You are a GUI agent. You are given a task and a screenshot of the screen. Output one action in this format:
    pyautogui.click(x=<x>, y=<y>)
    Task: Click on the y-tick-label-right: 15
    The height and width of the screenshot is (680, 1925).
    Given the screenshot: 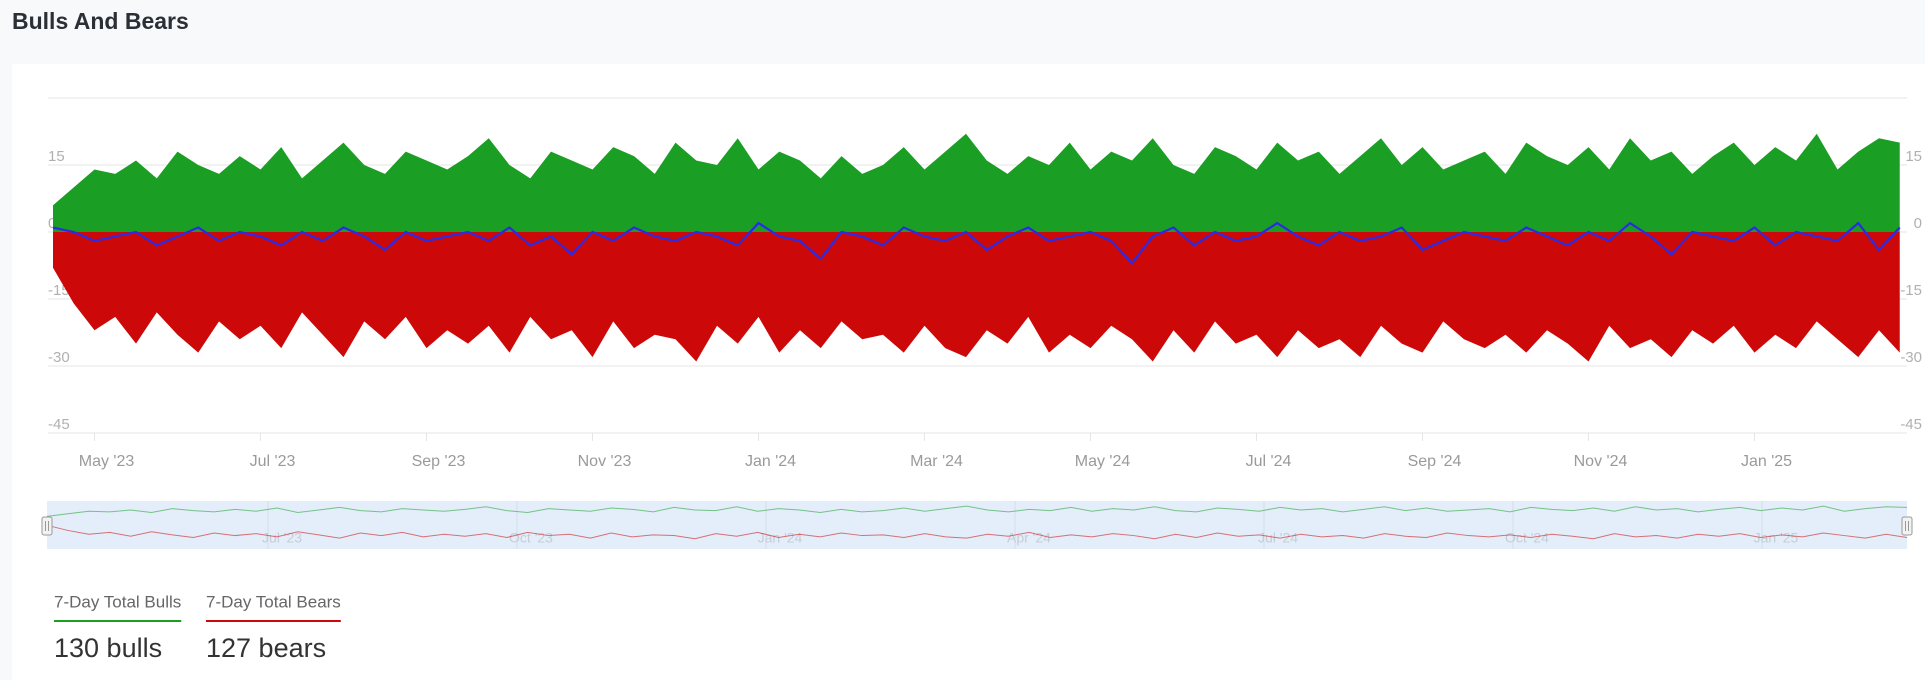 What is the action you would take?
    pyautogui.click(x=1913, y=156)
    